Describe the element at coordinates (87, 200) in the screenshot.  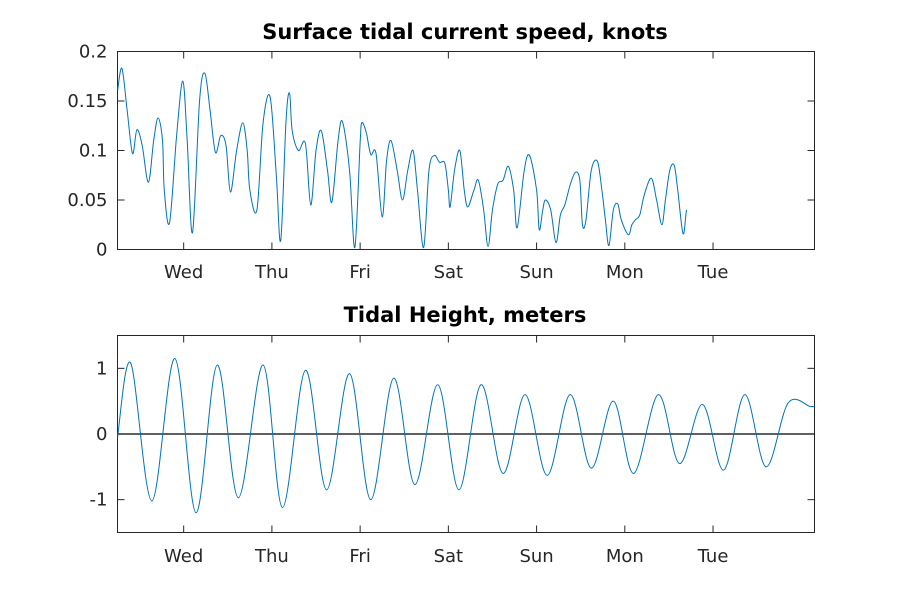
I see `y-tick-label: 0.05` at that location.